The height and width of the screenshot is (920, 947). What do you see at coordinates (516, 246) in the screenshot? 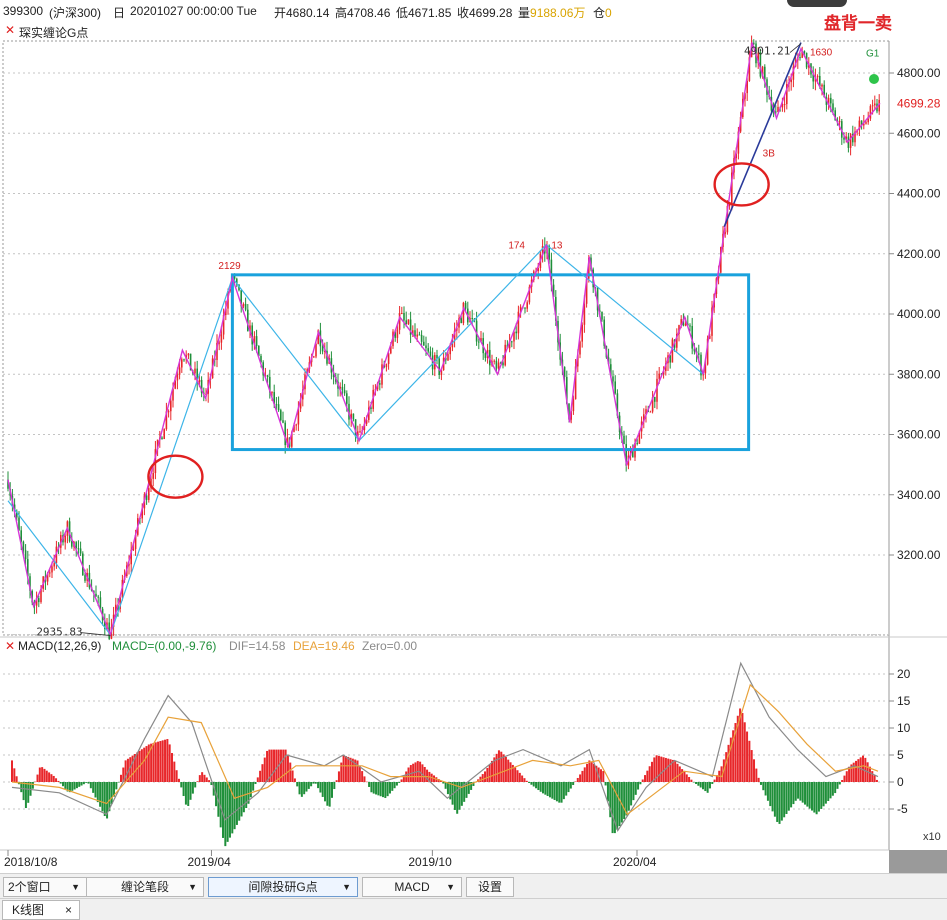
I see `stroke-count-annotation: 174` at bounding box center [516, 246].